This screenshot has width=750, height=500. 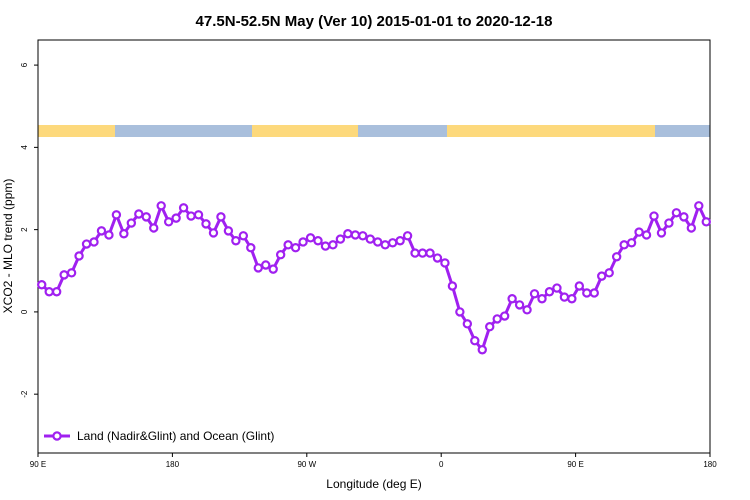 I want to click on y-tick-label: 4, so click(x=24, y=147).